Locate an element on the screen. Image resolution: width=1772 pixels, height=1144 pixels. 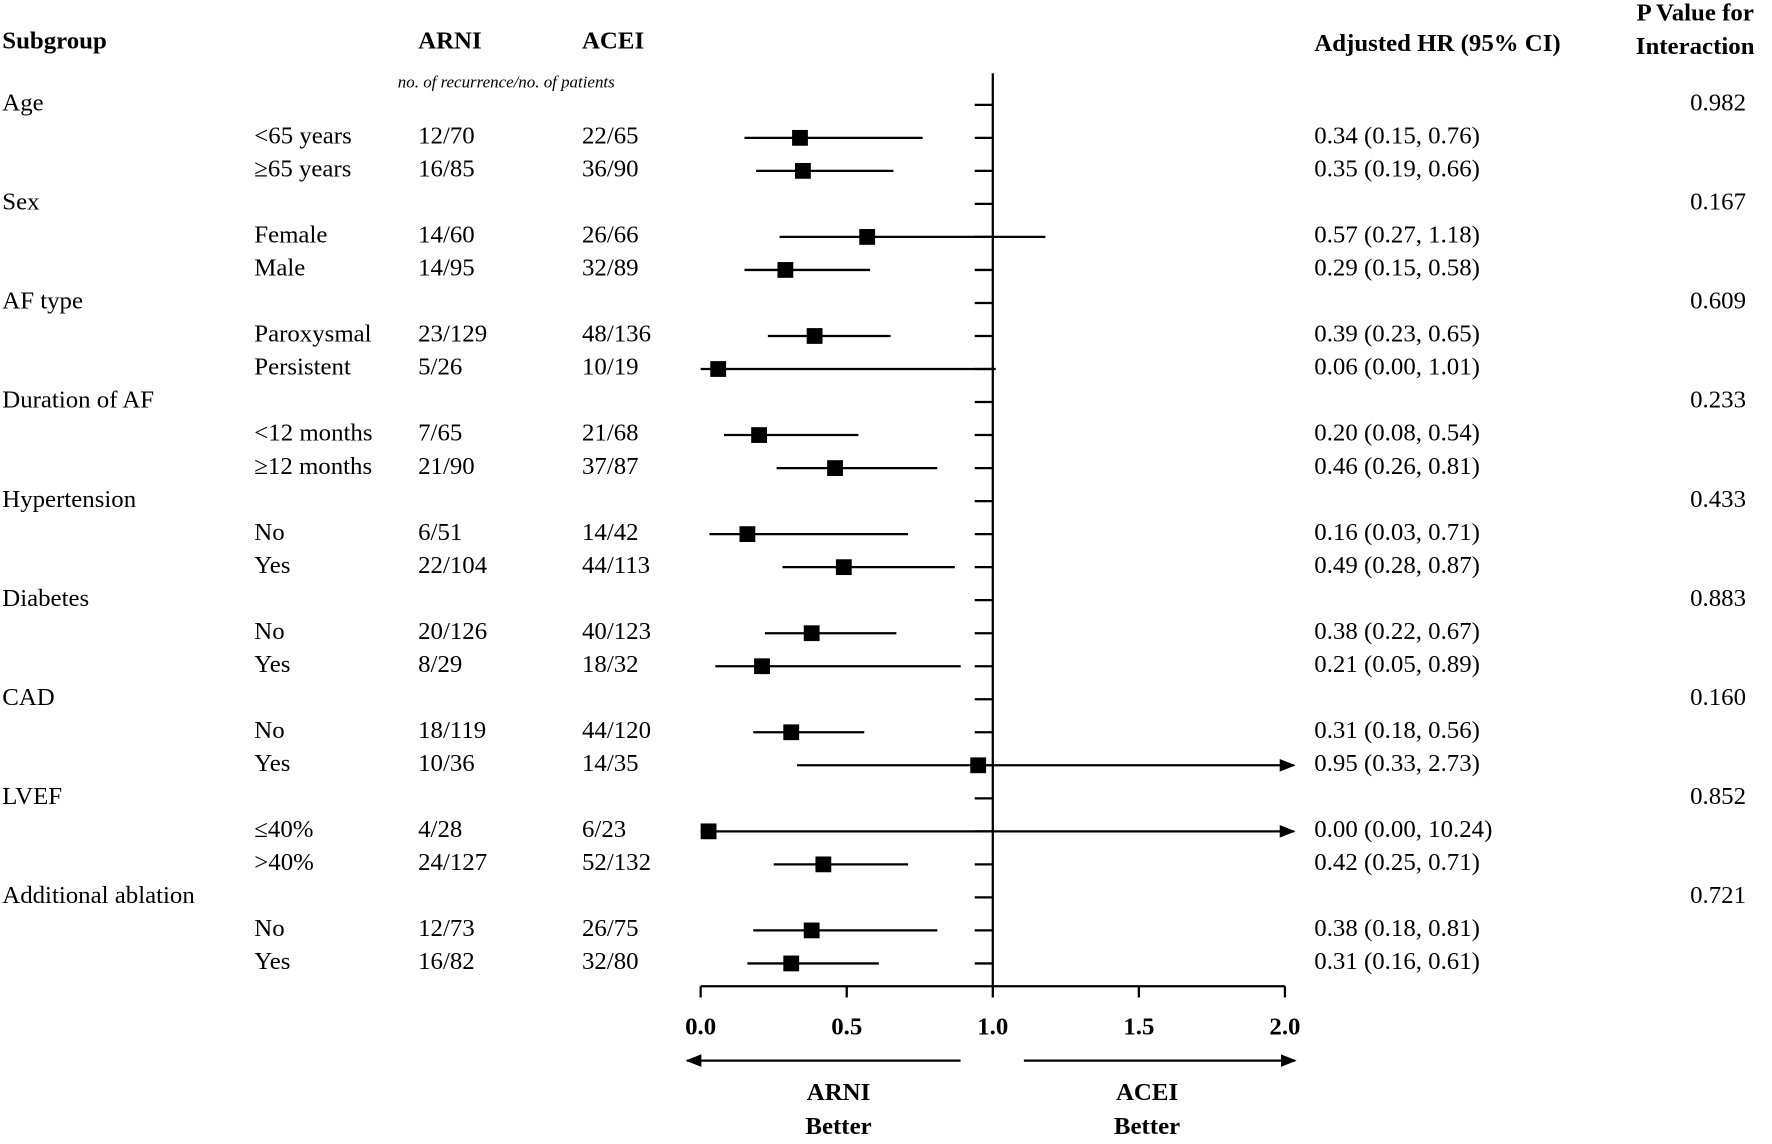
p-header: P Value for Interaction is located at coordinates (1695, 30).